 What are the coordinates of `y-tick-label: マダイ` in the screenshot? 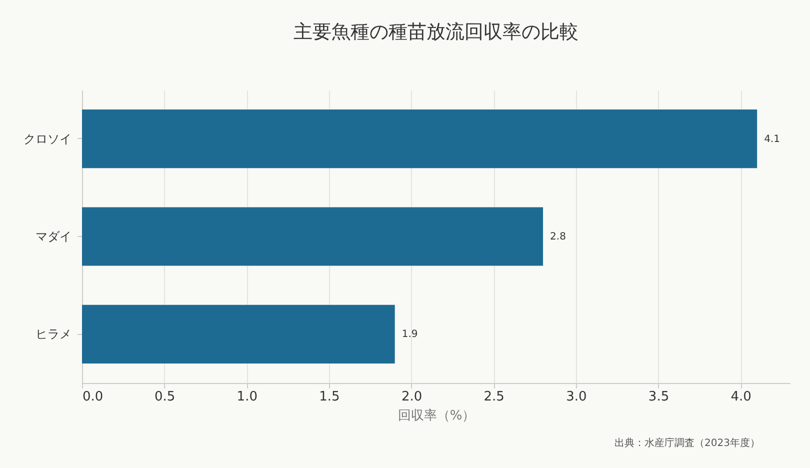 It's located at (54, 237).